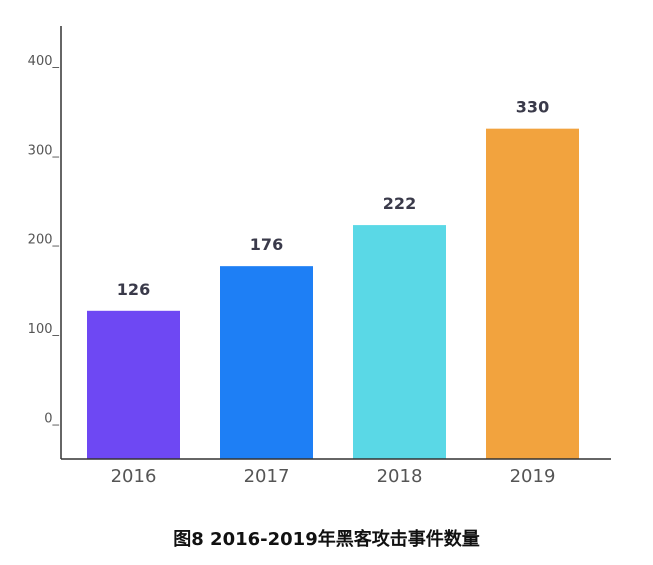 The width and height of the screenshot is (653, 565). I want to click on y-tick-label: 200_, so click(44, 240).